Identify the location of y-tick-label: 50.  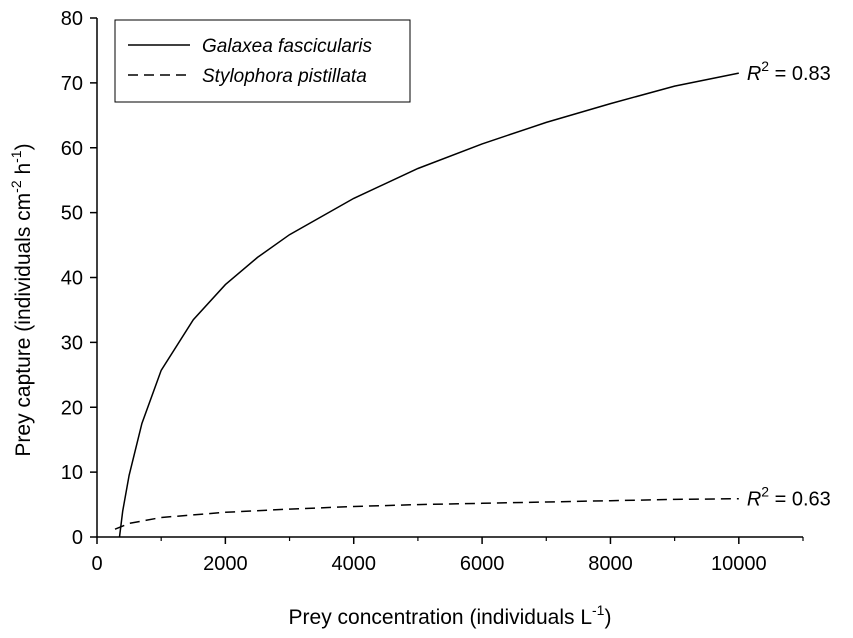
(72, 214).